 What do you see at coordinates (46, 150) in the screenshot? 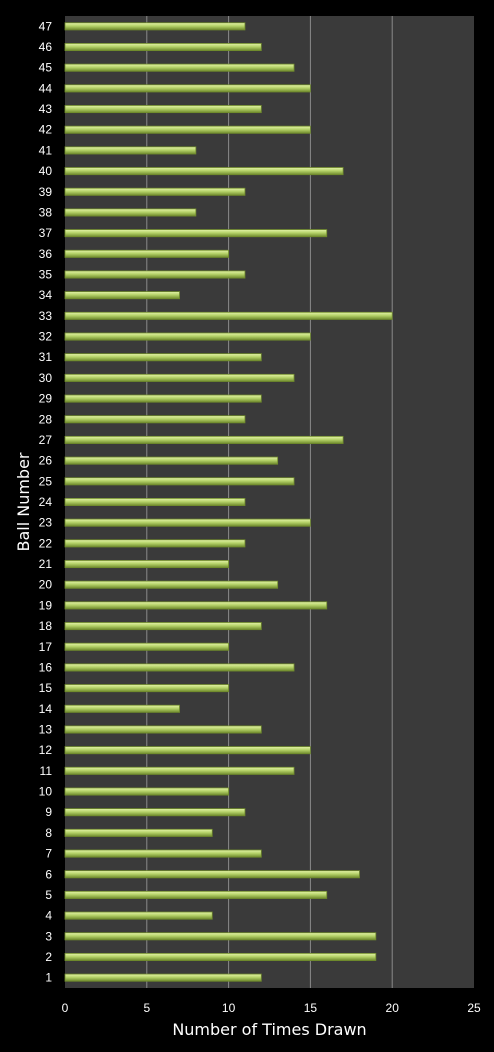
I see `y-tick-label: 41` at bounding box center [46, 150].